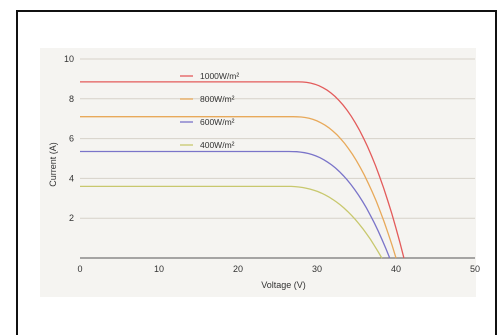  Describe the element at coordinates (231, 222) in the screenshot. I see `series-line` at that location.